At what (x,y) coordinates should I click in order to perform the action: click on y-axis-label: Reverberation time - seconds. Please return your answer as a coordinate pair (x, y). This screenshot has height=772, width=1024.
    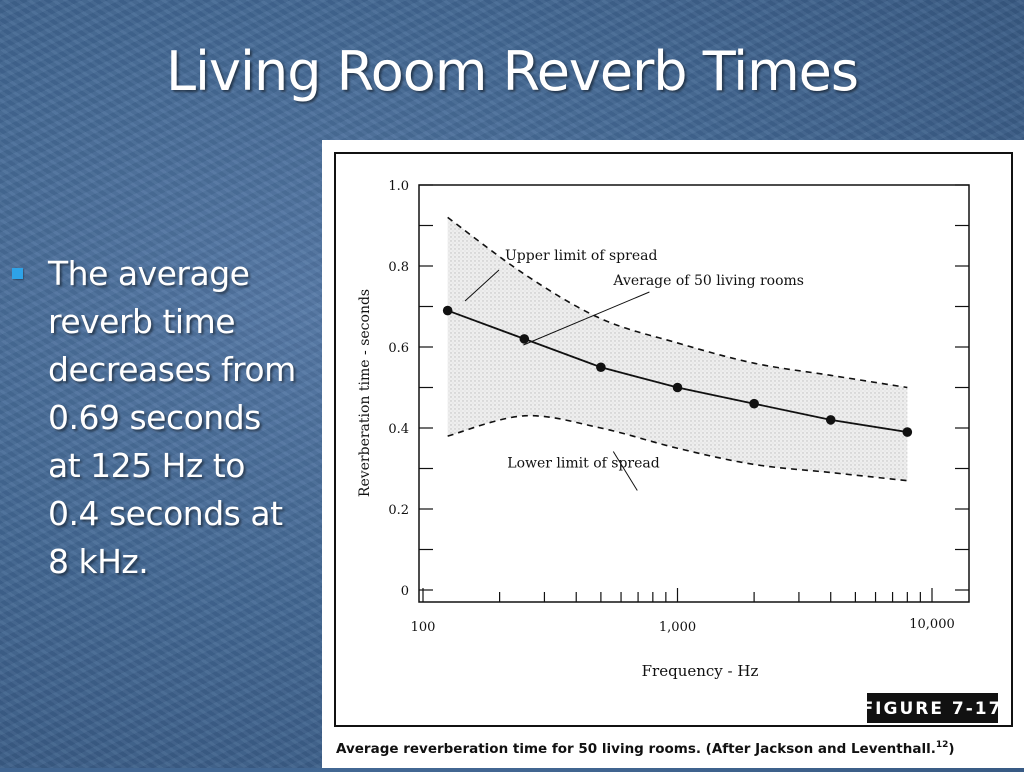
    Looking at the image, I should click on (365, 393).